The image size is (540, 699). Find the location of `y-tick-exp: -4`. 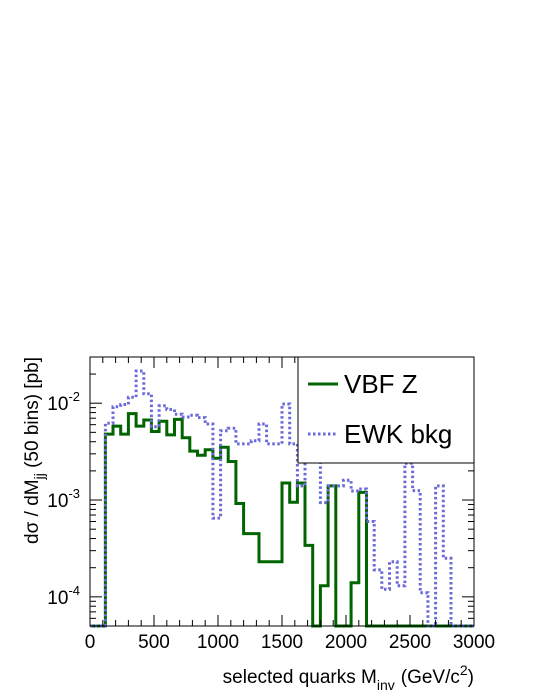

y-tick-exp: -4 is located at coordinates (74, 590).